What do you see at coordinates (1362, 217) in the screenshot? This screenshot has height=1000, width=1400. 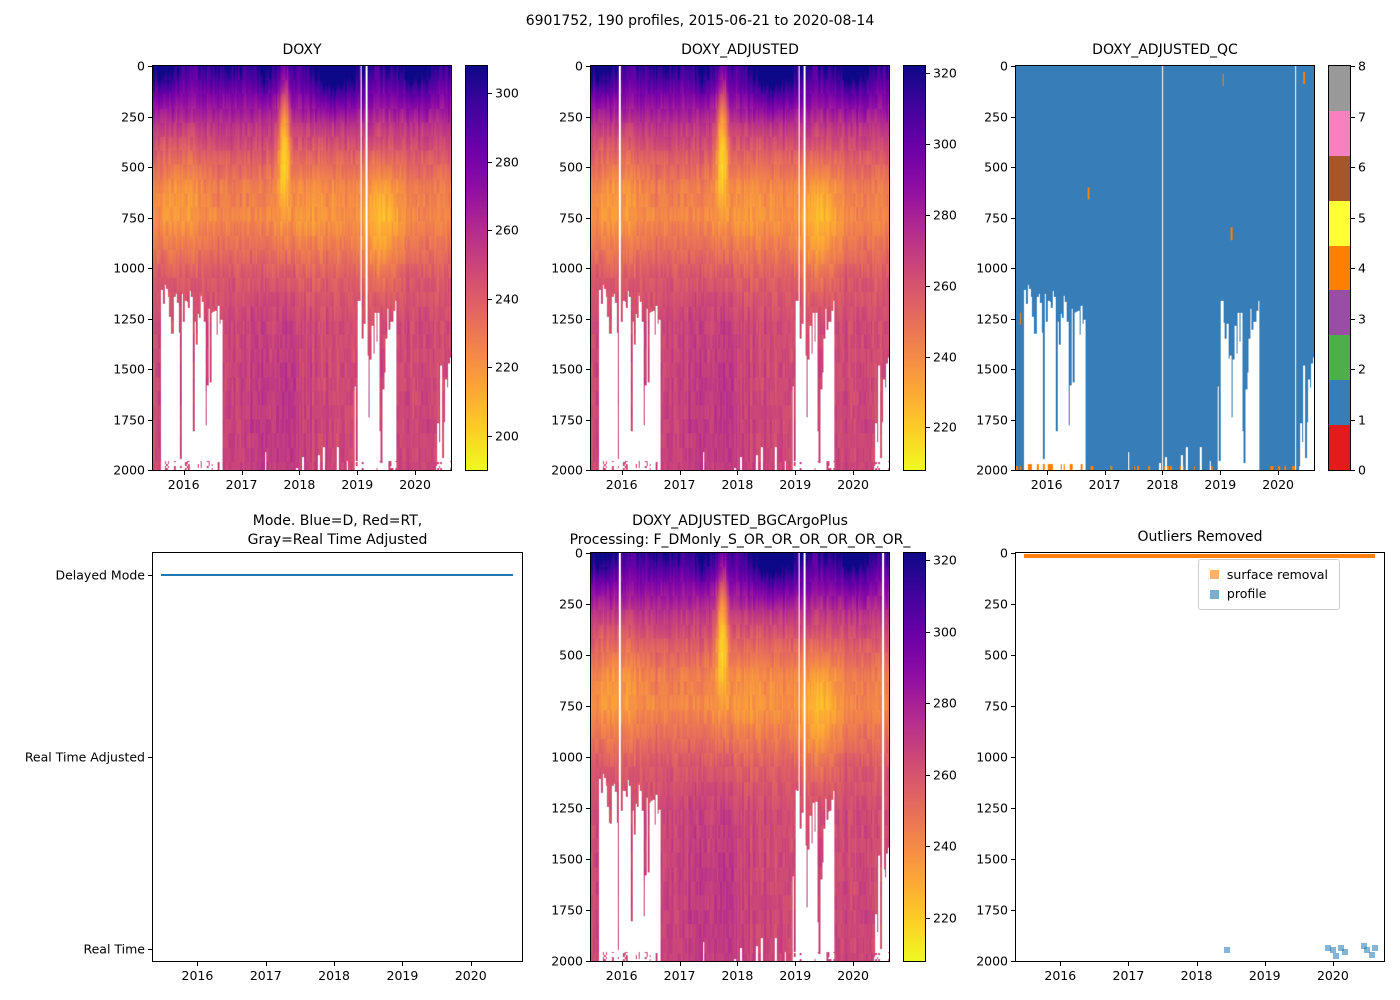 I see `colorbar-tick-label: 5` at bounding box center [1362, 217].